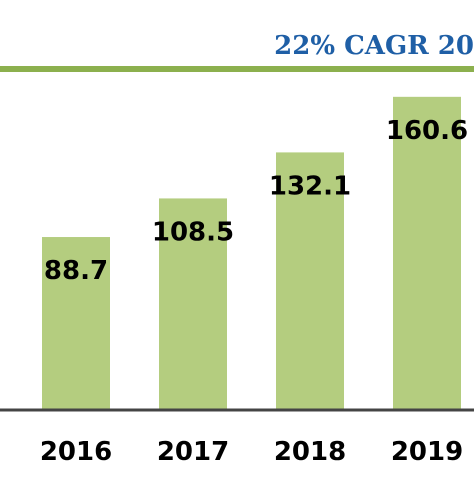 The image size is (474, 479). I want to click on bar-2017, so click(193, 304).